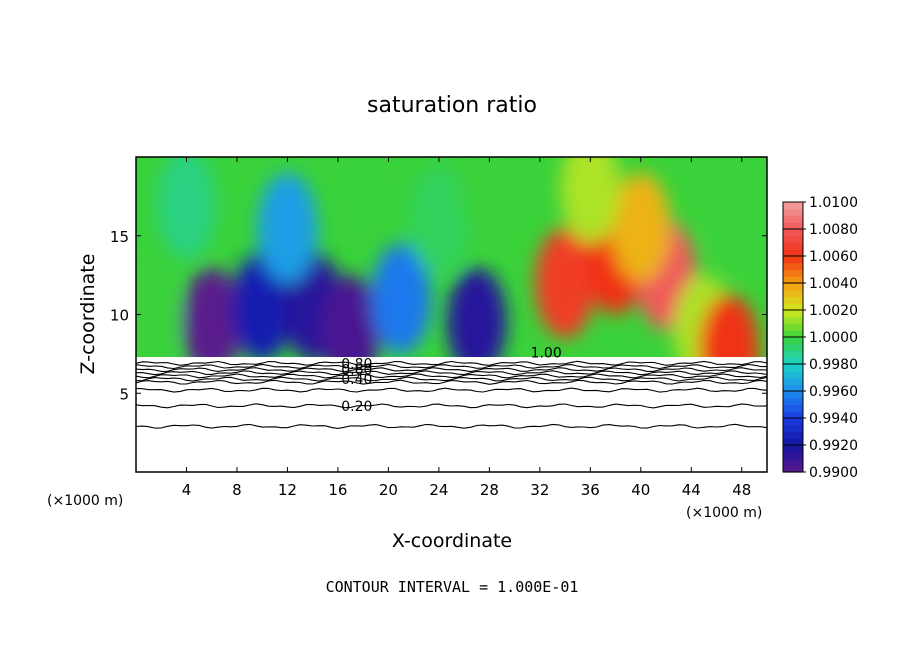 The width and height of the screenshot is (904, 654). Describe the element at coordinates (337, 490) in the screenshot. I see `x-tick-label: 16` at that location.